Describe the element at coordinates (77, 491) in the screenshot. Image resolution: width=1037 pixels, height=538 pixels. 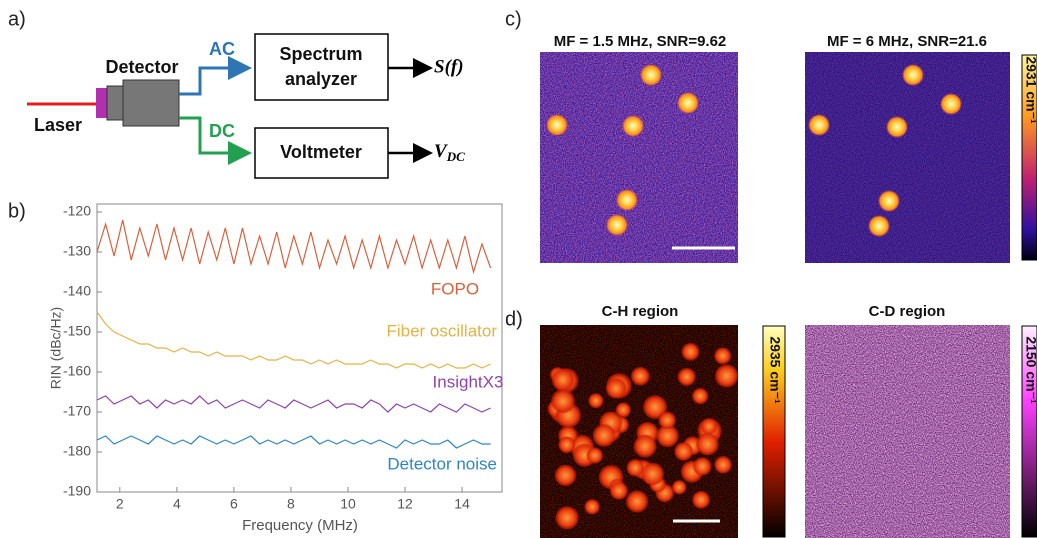
I see `y-tick-label: -190` at that location.